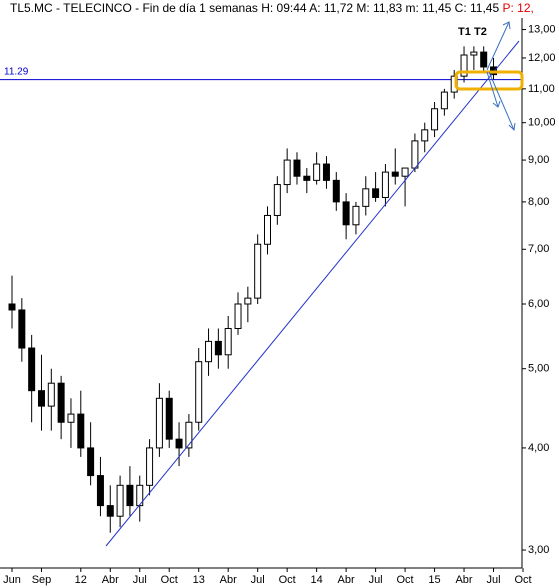 The height and width of the screenshot is (588, 559). I want to click on annotation: T1, so click(464, 32).